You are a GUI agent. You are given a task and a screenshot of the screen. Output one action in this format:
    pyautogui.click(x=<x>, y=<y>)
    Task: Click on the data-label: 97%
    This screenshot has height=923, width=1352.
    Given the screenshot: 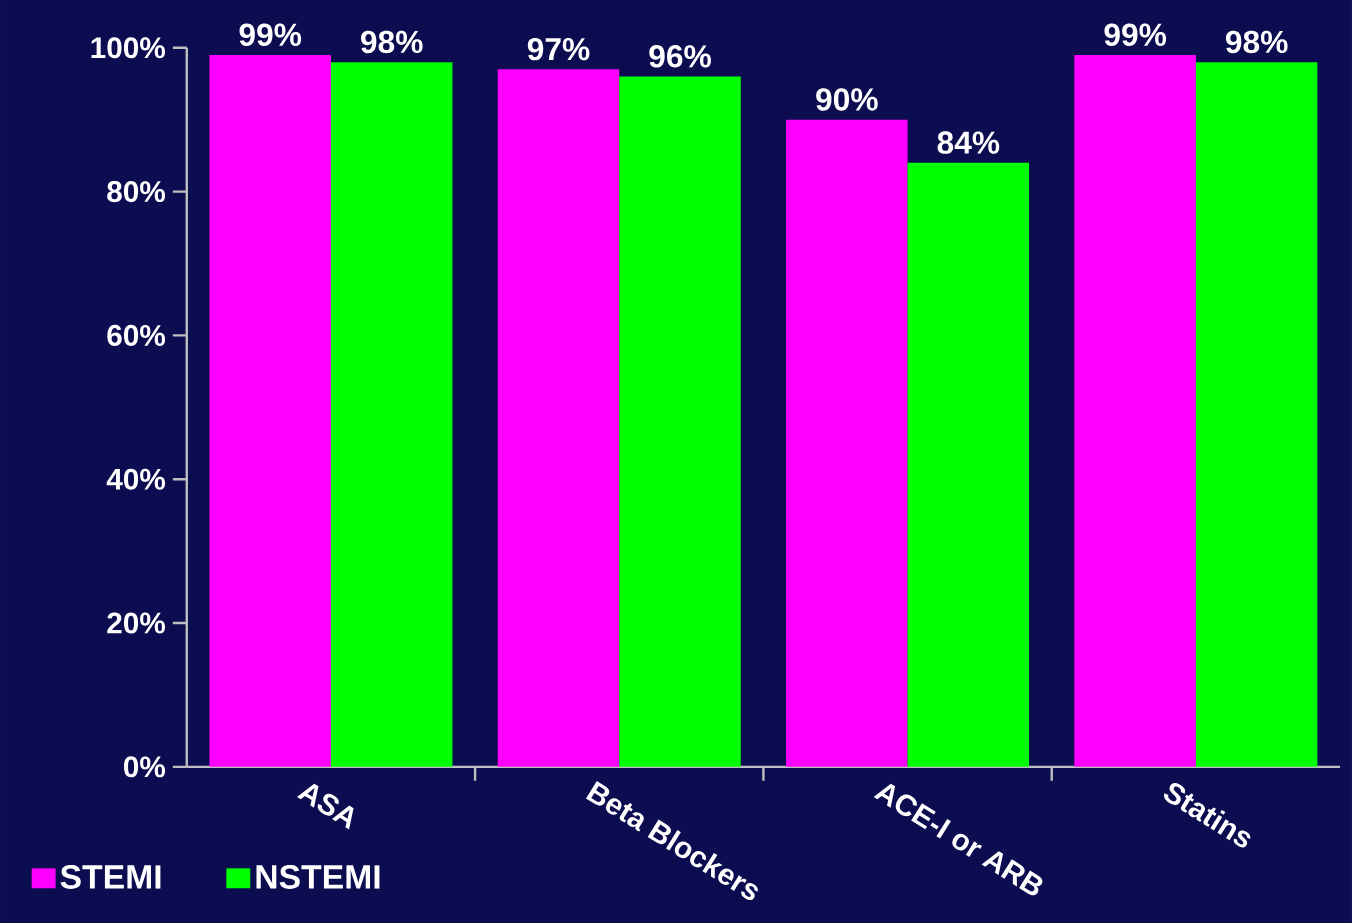 What is the action you would take?
    pyautogui.click(x=558, y=49)
    